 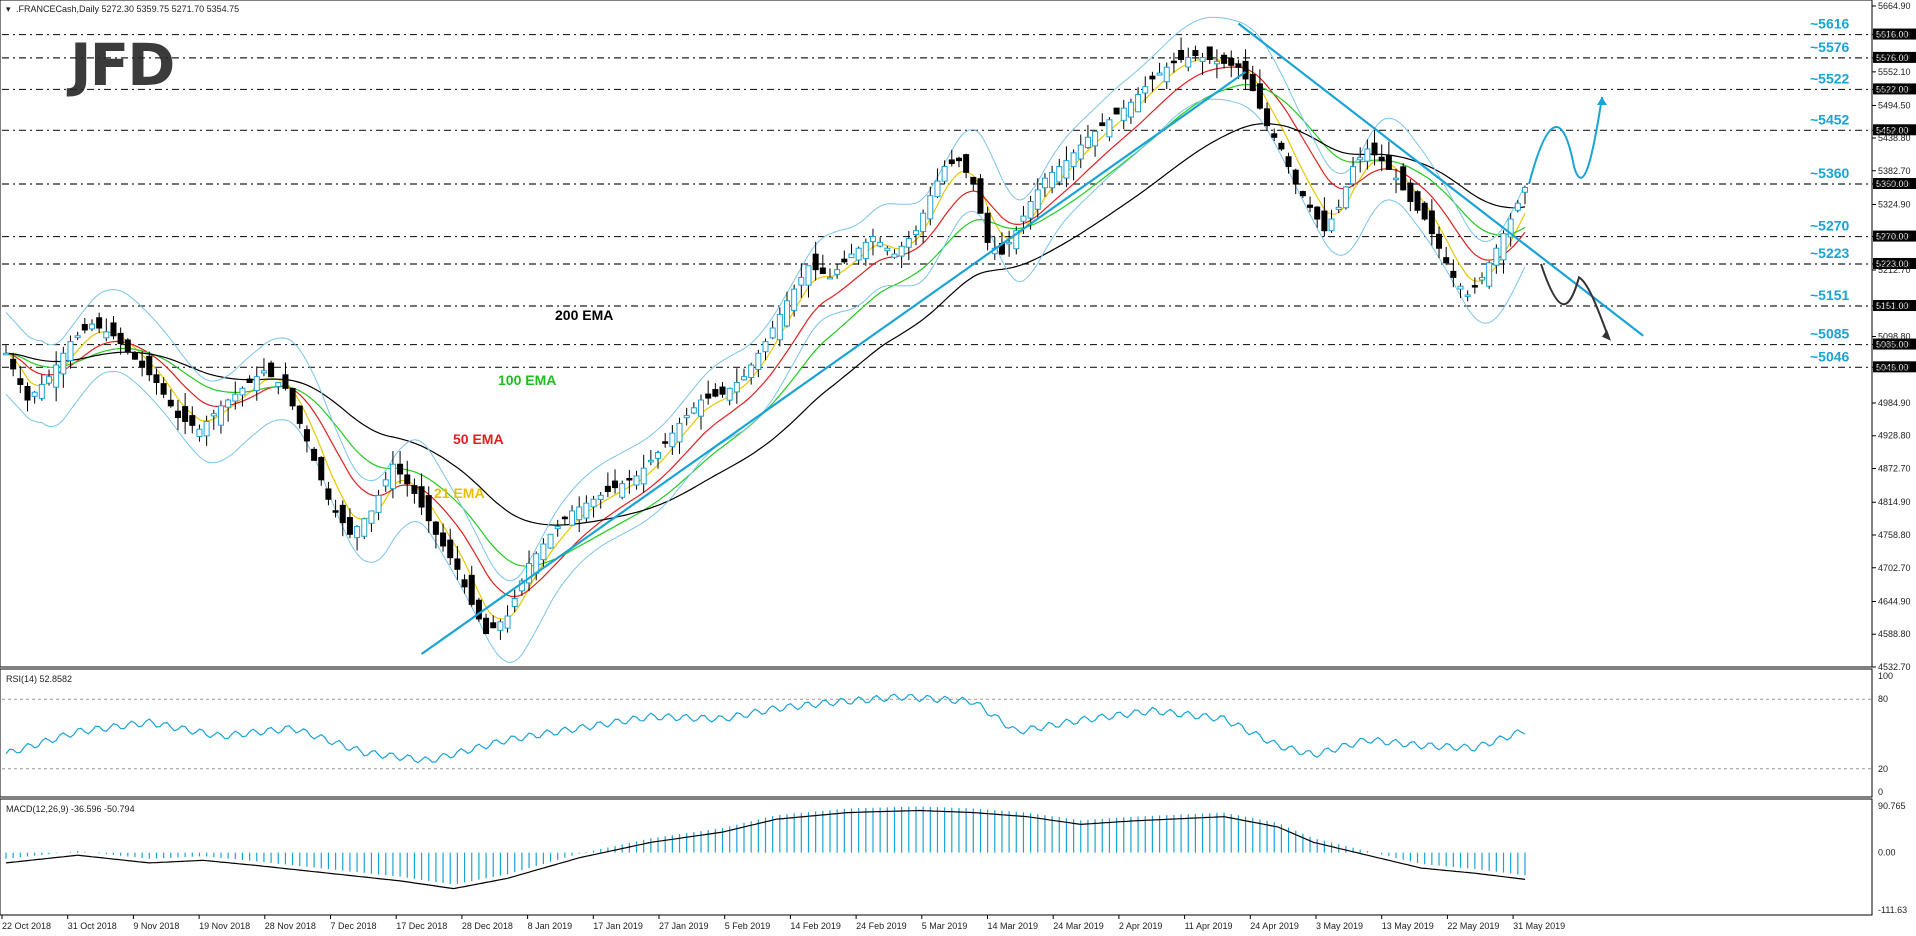 What do you see at coordinates (354, 926) in the screenshot?
I see `time-tick-label: 7 Dec 2018` at bounding box center [354, 926].